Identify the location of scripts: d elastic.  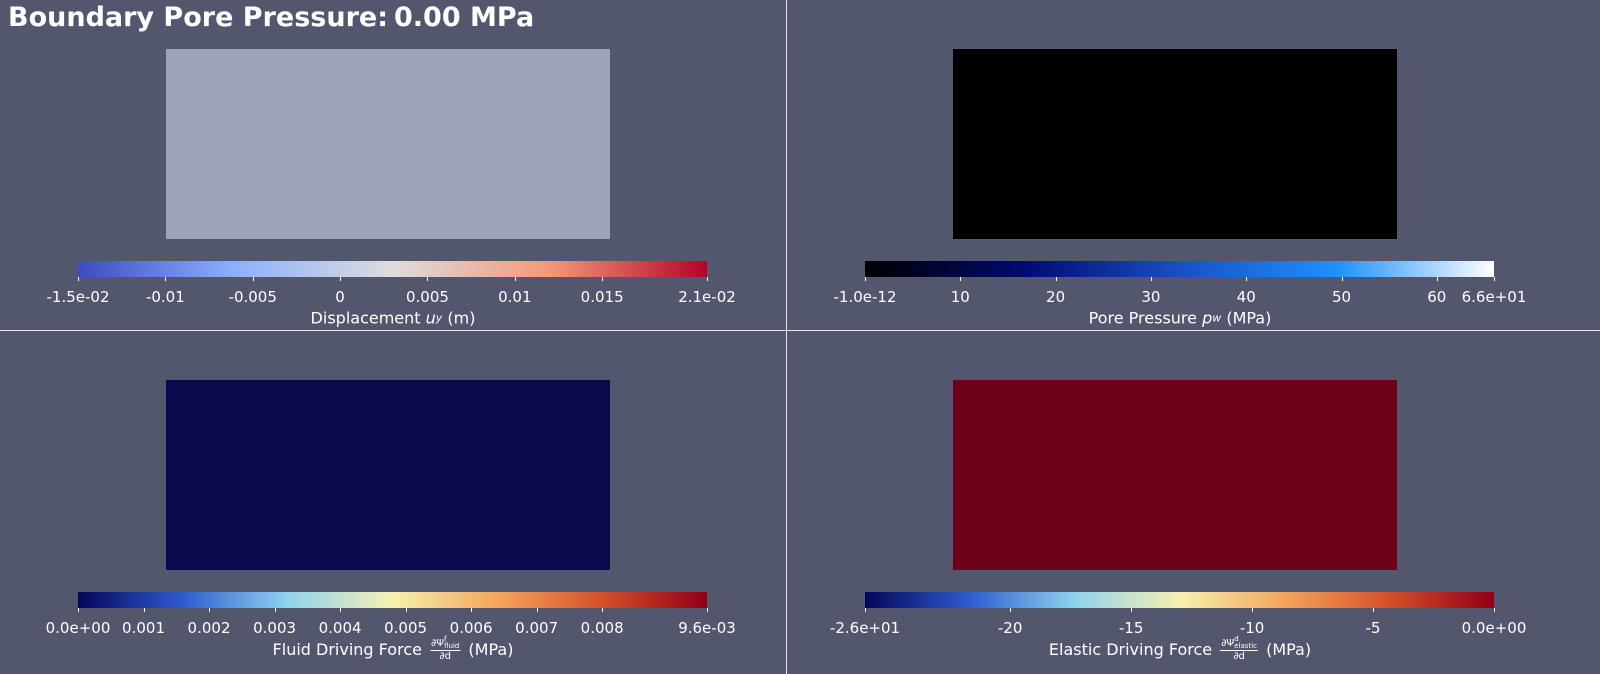
(1245, 643).